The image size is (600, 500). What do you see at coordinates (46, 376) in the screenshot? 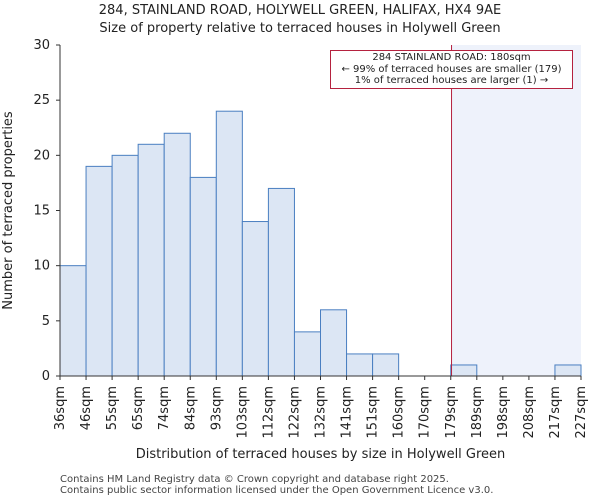
I see `y-tick-label: 0` at bounding box center [46, 376].